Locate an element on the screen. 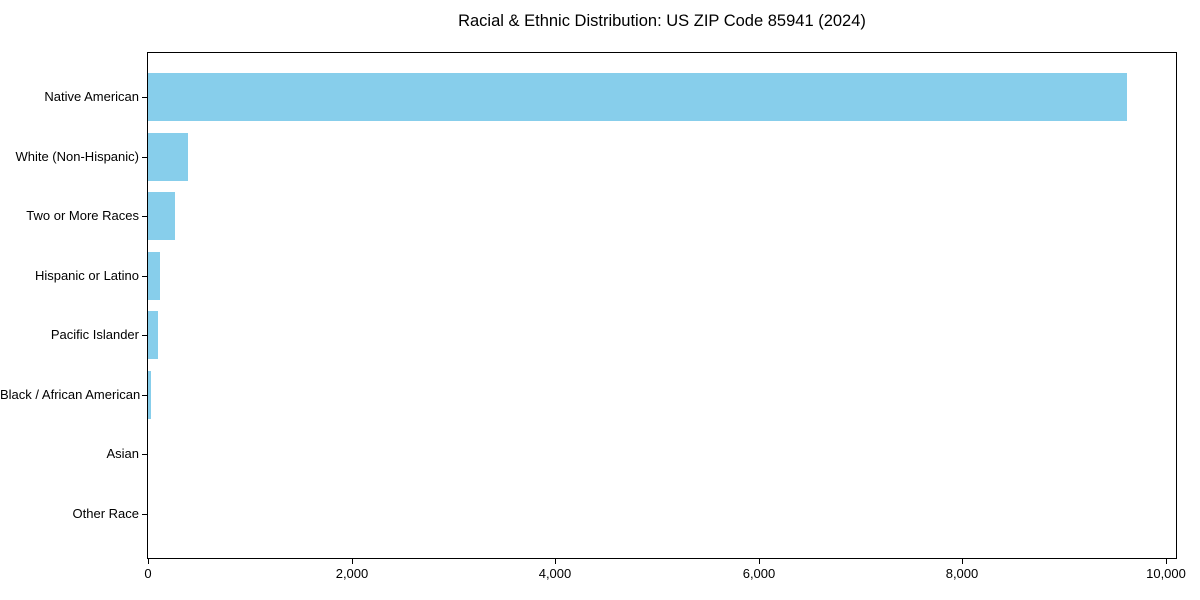  bar-white-non-hispanic is located at coordinates (168, 156).